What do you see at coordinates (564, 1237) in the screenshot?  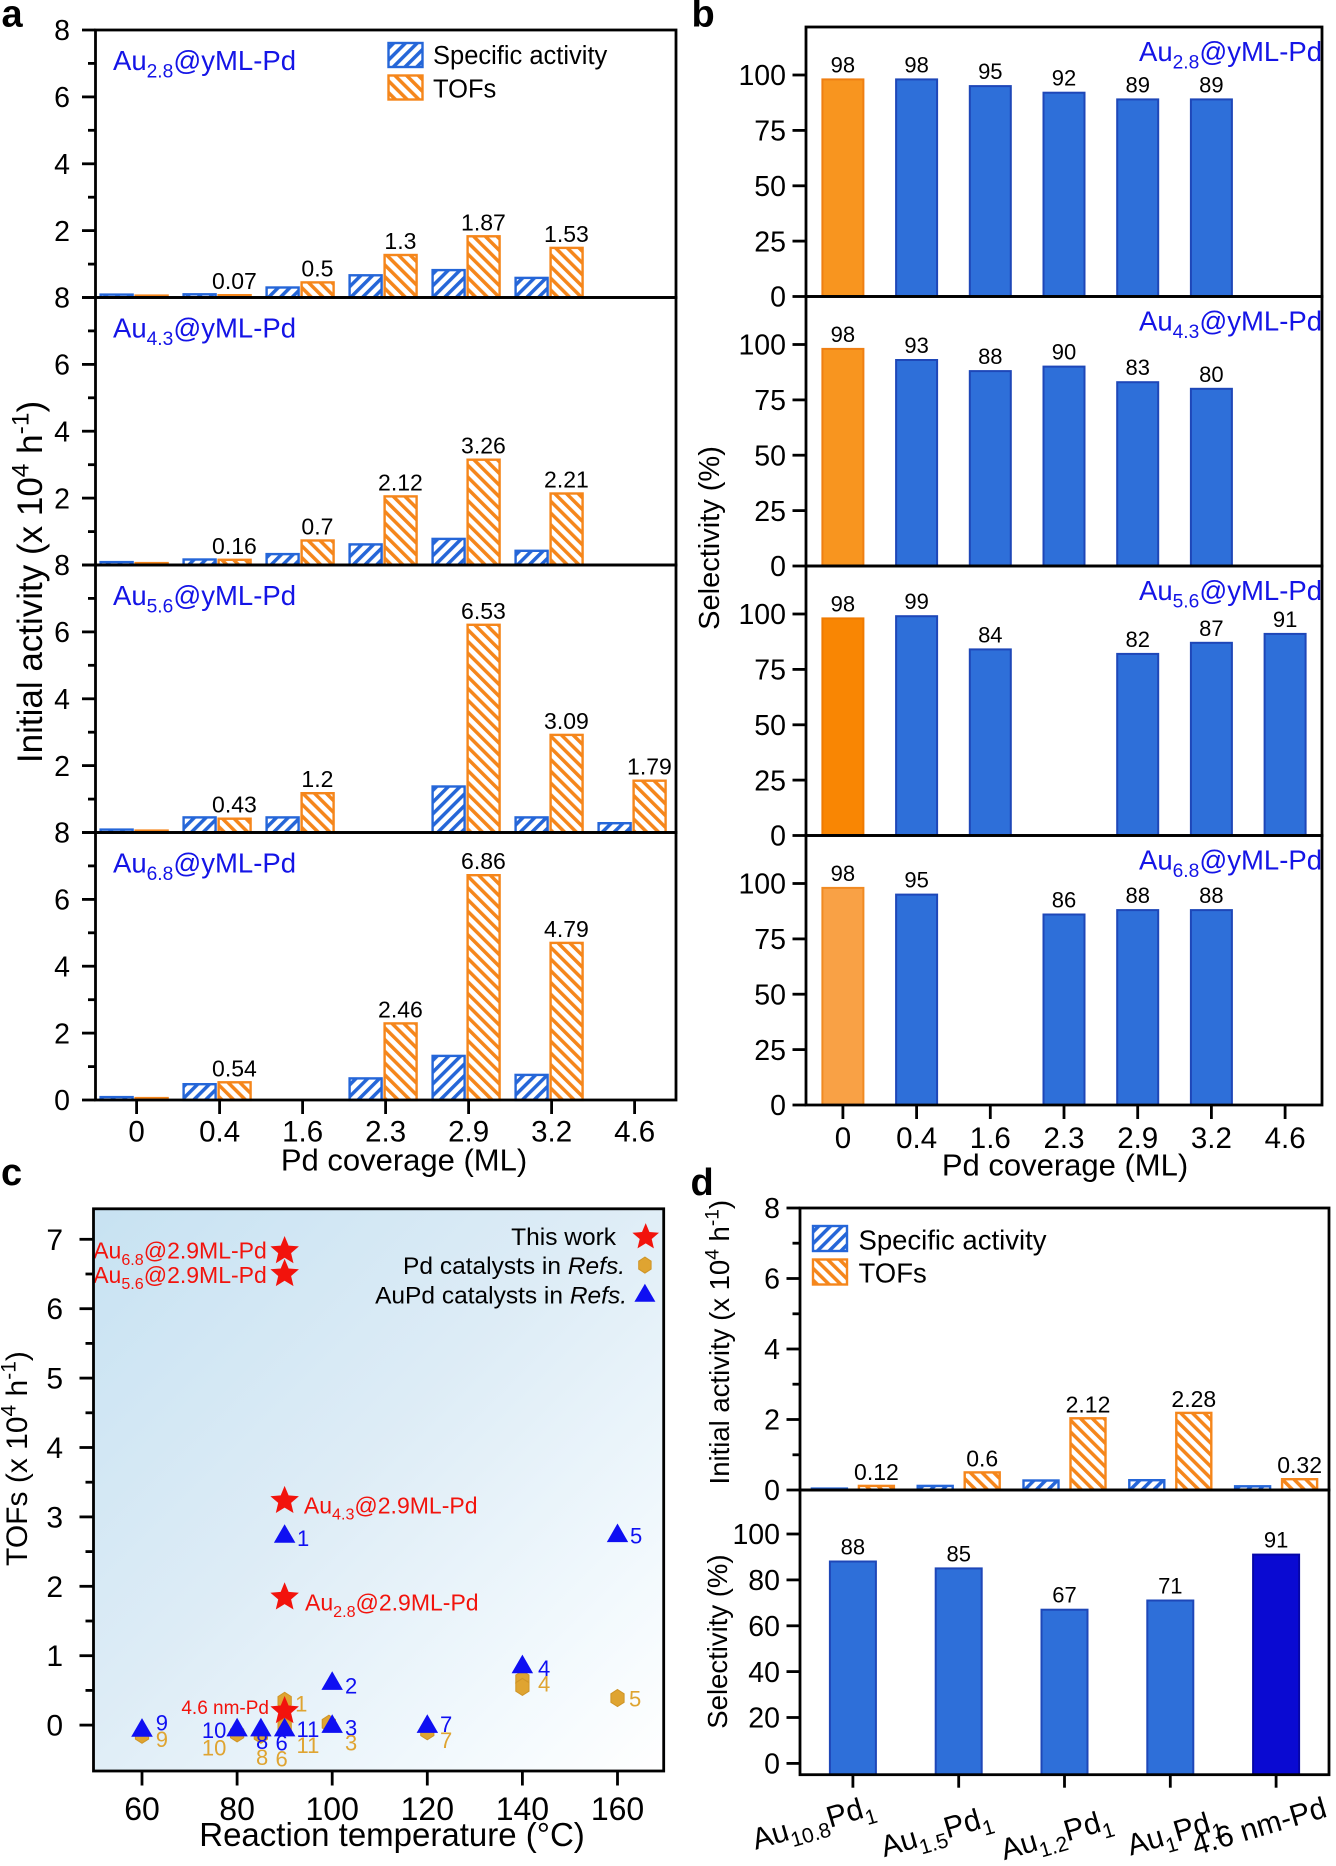 I see `svg-text: This work` at bounding box center [564, 1237].